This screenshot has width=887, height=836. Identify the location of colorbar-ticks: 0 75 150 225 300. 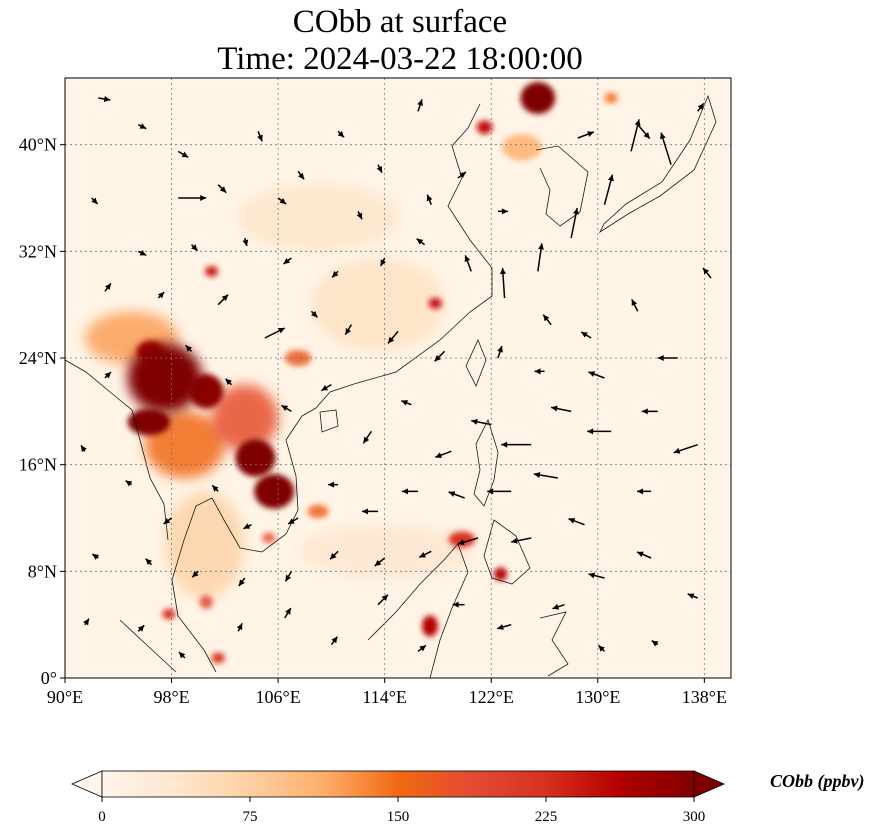
(401, 811).